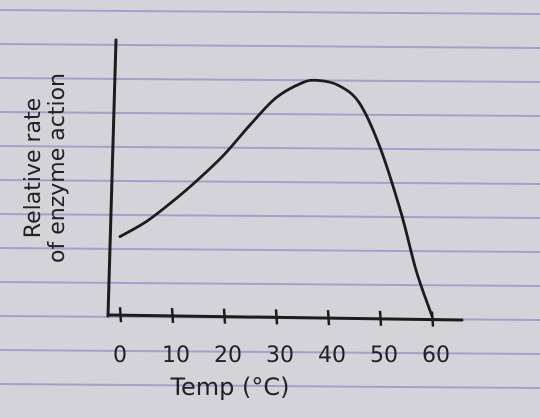 Image resolution: width=540 pixels, height=418 pixels. I want to click on x-tick-label: 60, so click(436, 355).